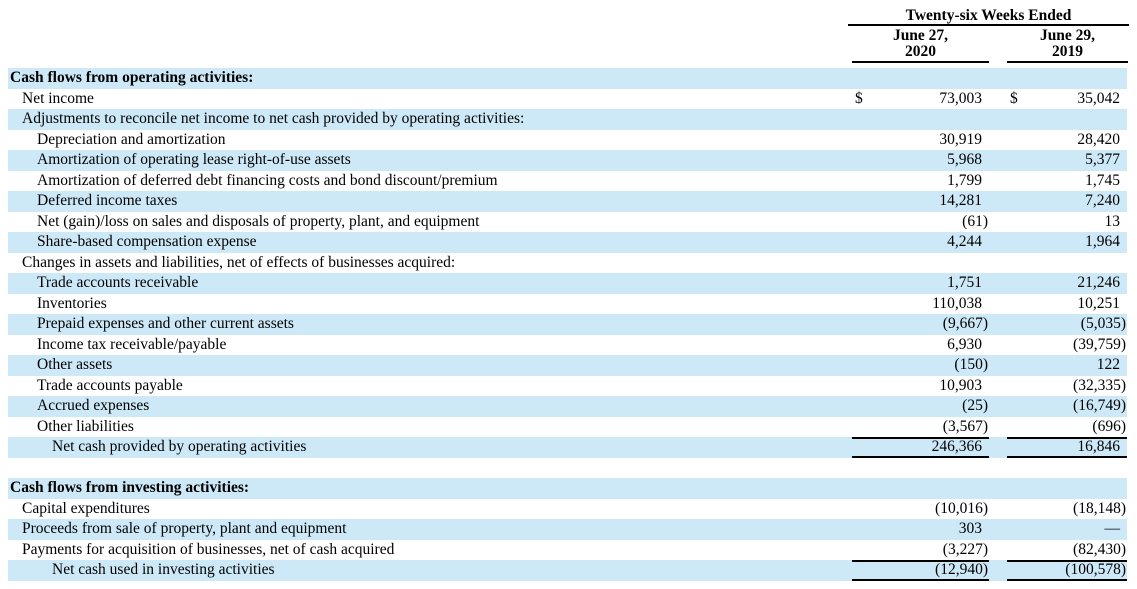  What do you see at coordinates (859, 98) in the screenshot?
I see `dollar-sign: $` at bounding box center [859, 98].